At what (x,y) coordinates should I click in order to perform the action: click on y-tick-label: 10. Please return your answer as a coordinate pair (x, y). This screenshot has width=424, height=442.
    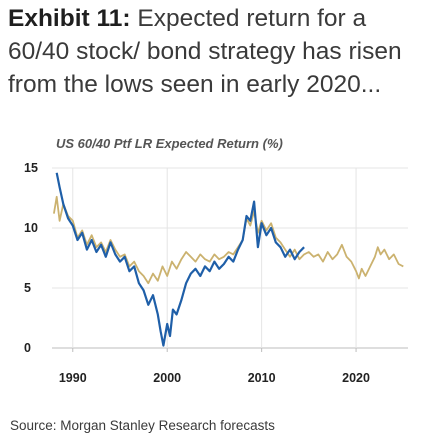
    Looking at the image, I should click on (31, 228).